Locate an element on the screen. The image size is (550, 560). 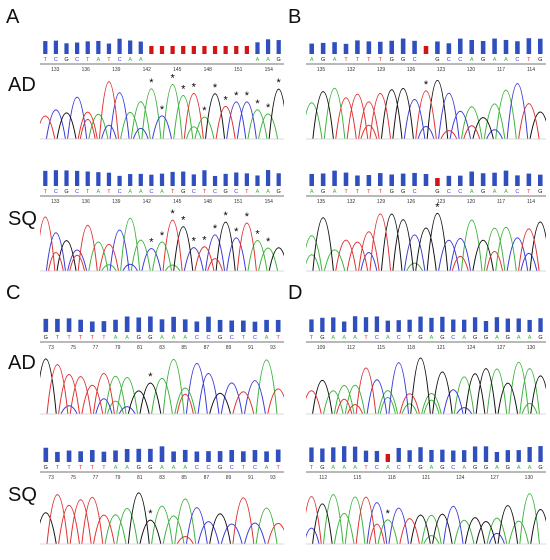
position-tick: 133 is located at coordinates (55, 70).